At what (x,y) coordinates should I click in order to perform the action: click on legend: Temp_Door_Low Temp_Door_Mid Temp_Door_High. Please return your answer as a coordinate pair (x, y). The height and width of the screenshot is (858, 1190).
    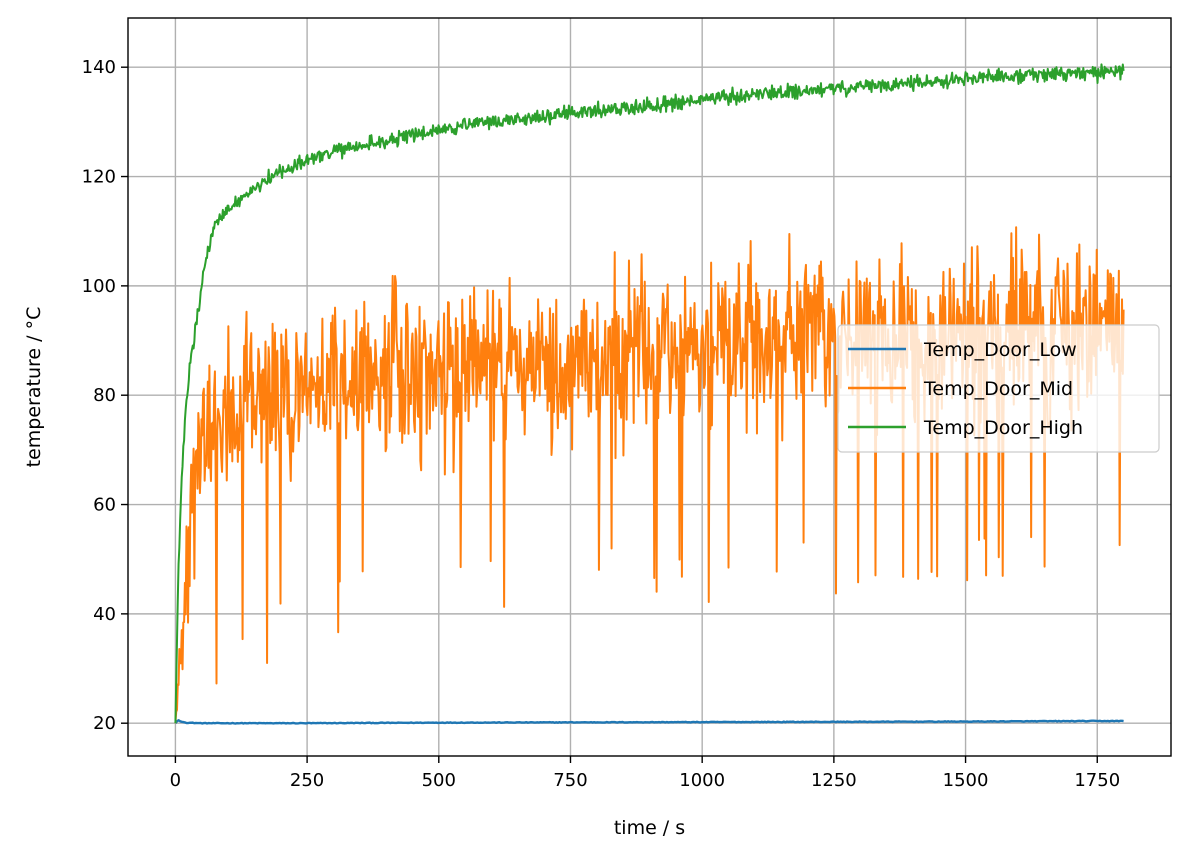
    Looking at the image, I should click on (998, 388).